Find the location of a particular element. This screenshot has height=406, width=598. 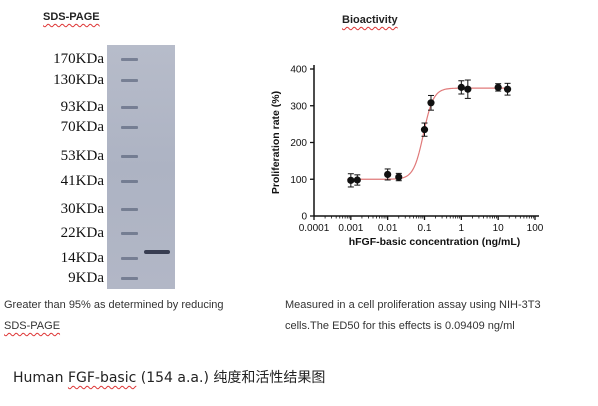

y-tick-label: 100 is located at coordinates (298, 180).